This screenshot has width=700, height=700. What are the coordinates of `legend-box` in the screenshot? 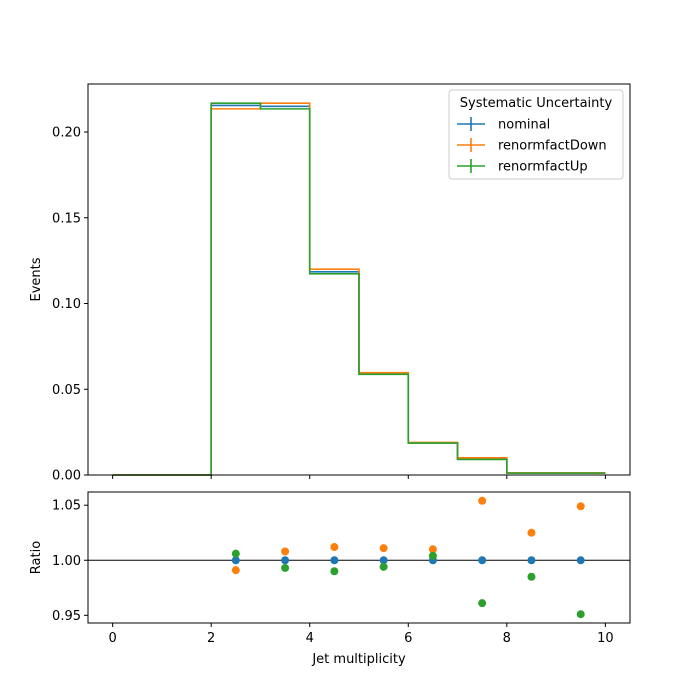 It's located at (536, 134).